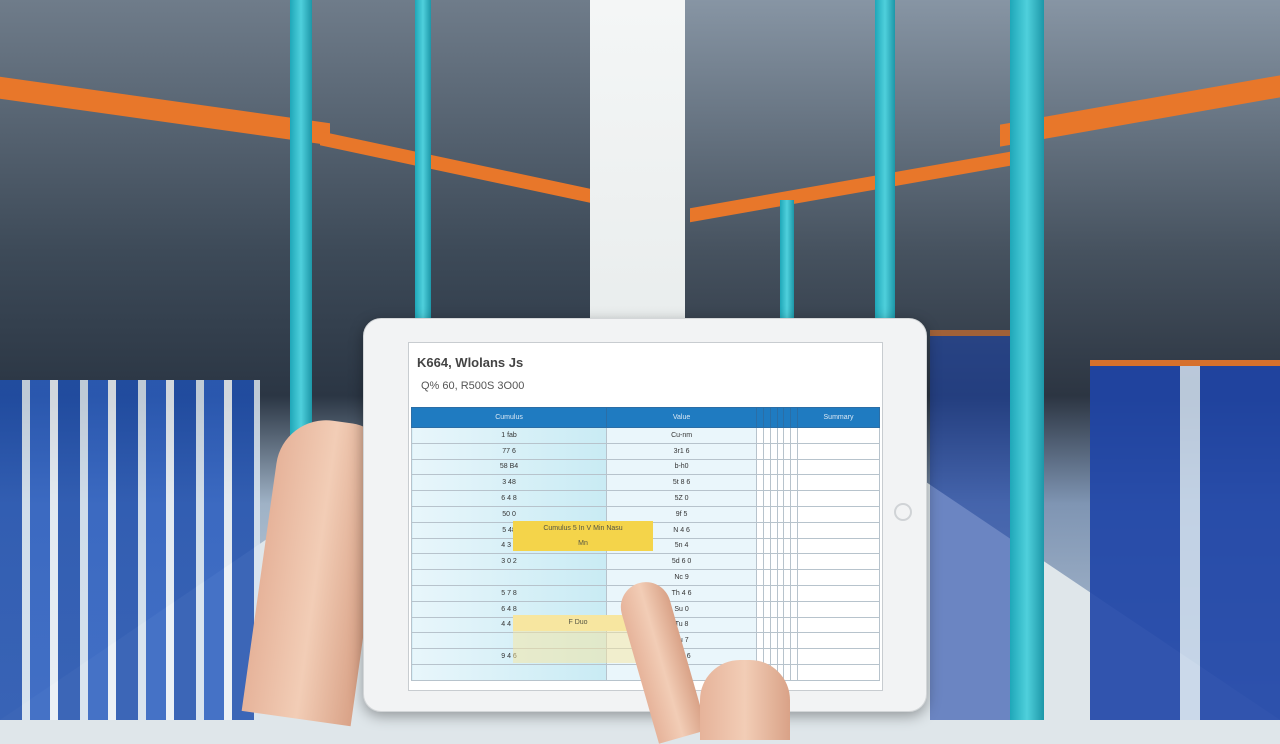 Image resolution: width=1280 pixels, height=744 pixels. Describe the element at coordinates (583, 543) in the screenshot. I see `highlight-cell: Mn` at that location.